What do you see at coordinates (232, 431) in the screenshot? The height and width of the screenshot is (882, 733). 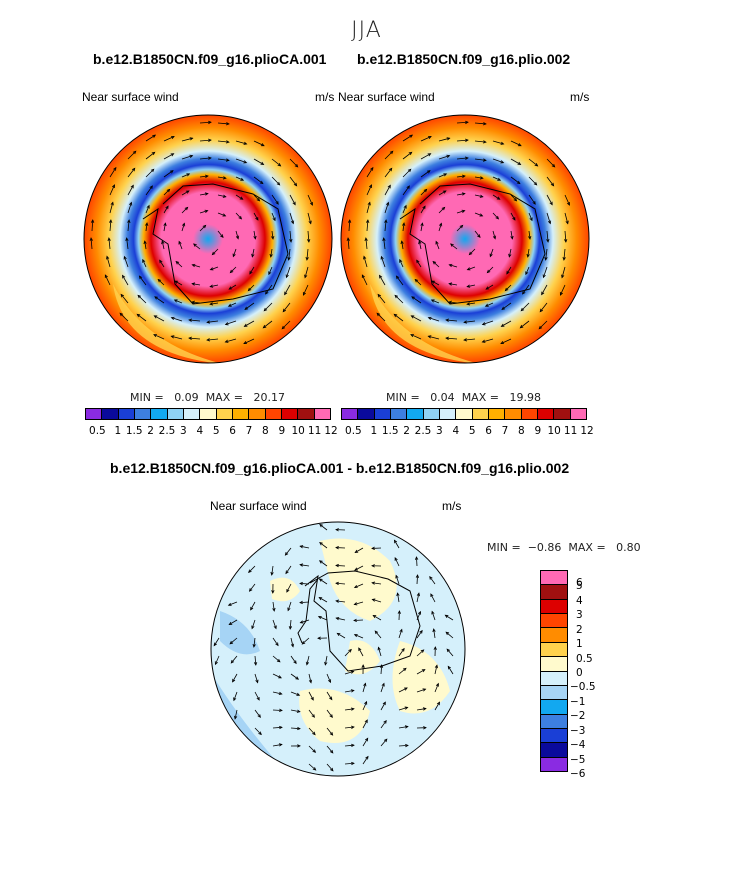 I see `colorbar-tick-label: 6` at bounding box center [232, 431].